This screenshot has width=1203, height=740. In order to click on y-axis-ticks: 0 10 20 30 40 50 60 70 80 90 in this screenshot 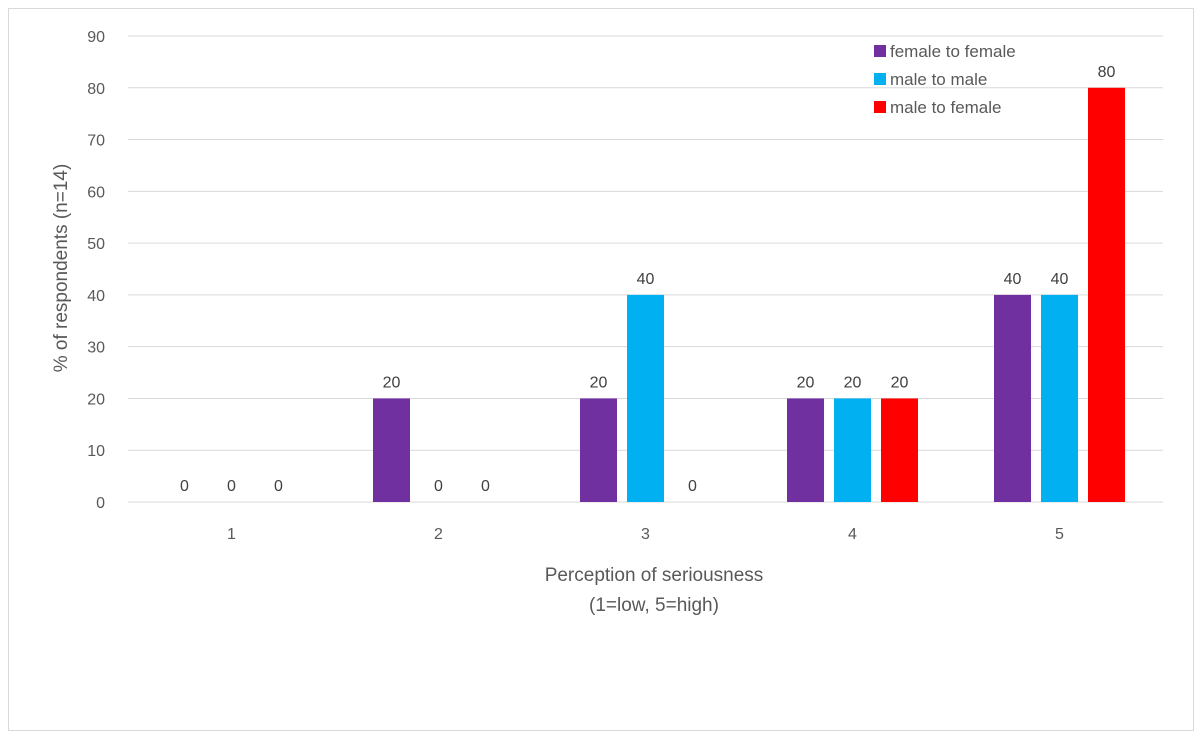, I will do `click(96, 270)`.